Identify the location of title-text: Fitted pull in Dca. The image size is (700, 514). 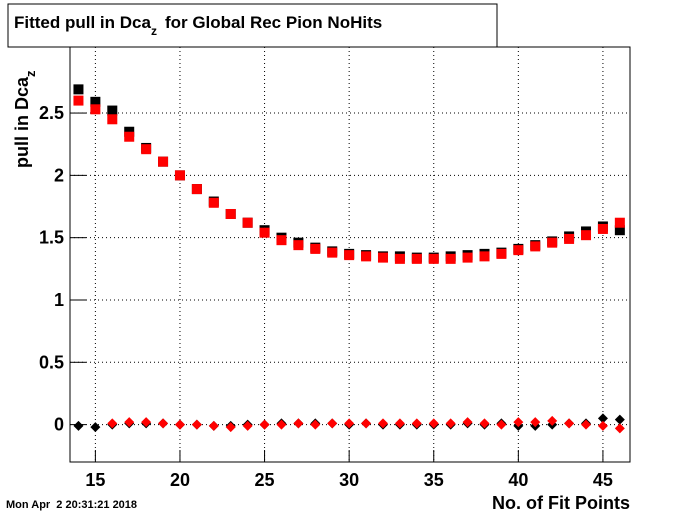
(82, 22).